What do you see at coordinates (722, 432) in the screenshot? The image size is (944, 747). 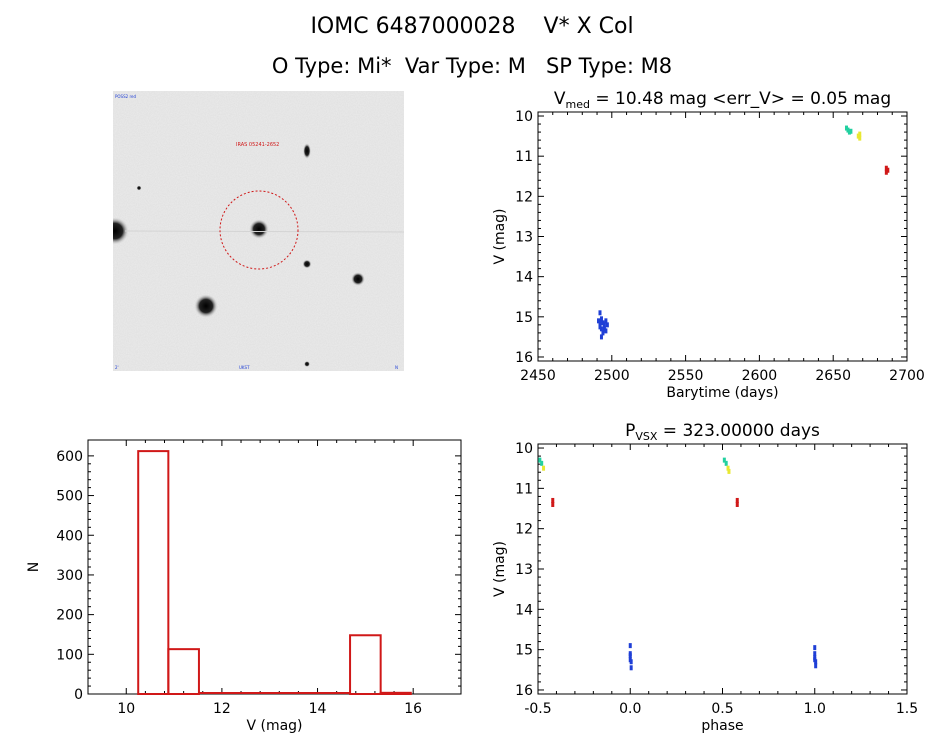 I see `chart-title: PVSX = 323.00000 days` at bounding box center [722, 432].